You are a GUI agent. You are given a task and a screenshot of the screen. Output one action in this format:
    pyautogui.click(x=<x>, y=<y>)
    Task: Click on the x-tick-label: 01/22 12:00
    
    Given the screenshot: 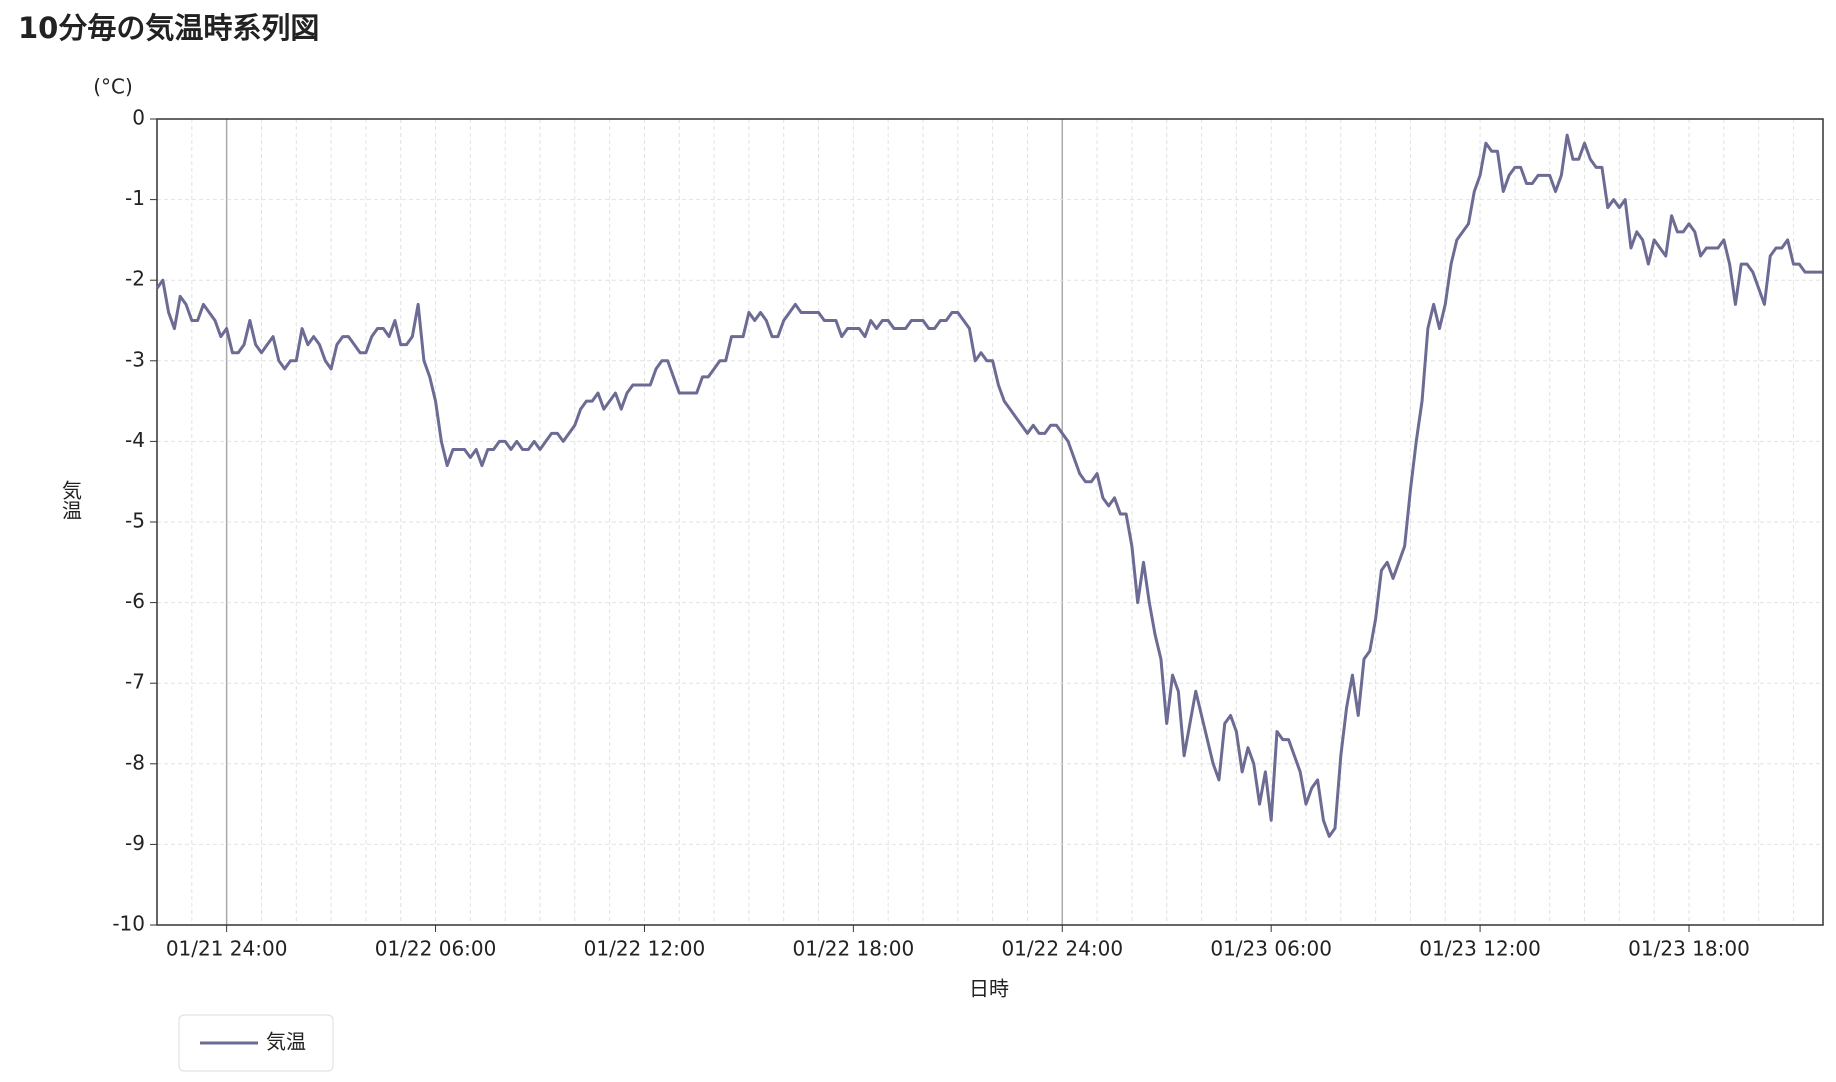 What is the action you would take?
    pyautogui.click(x=645, y=949)
    